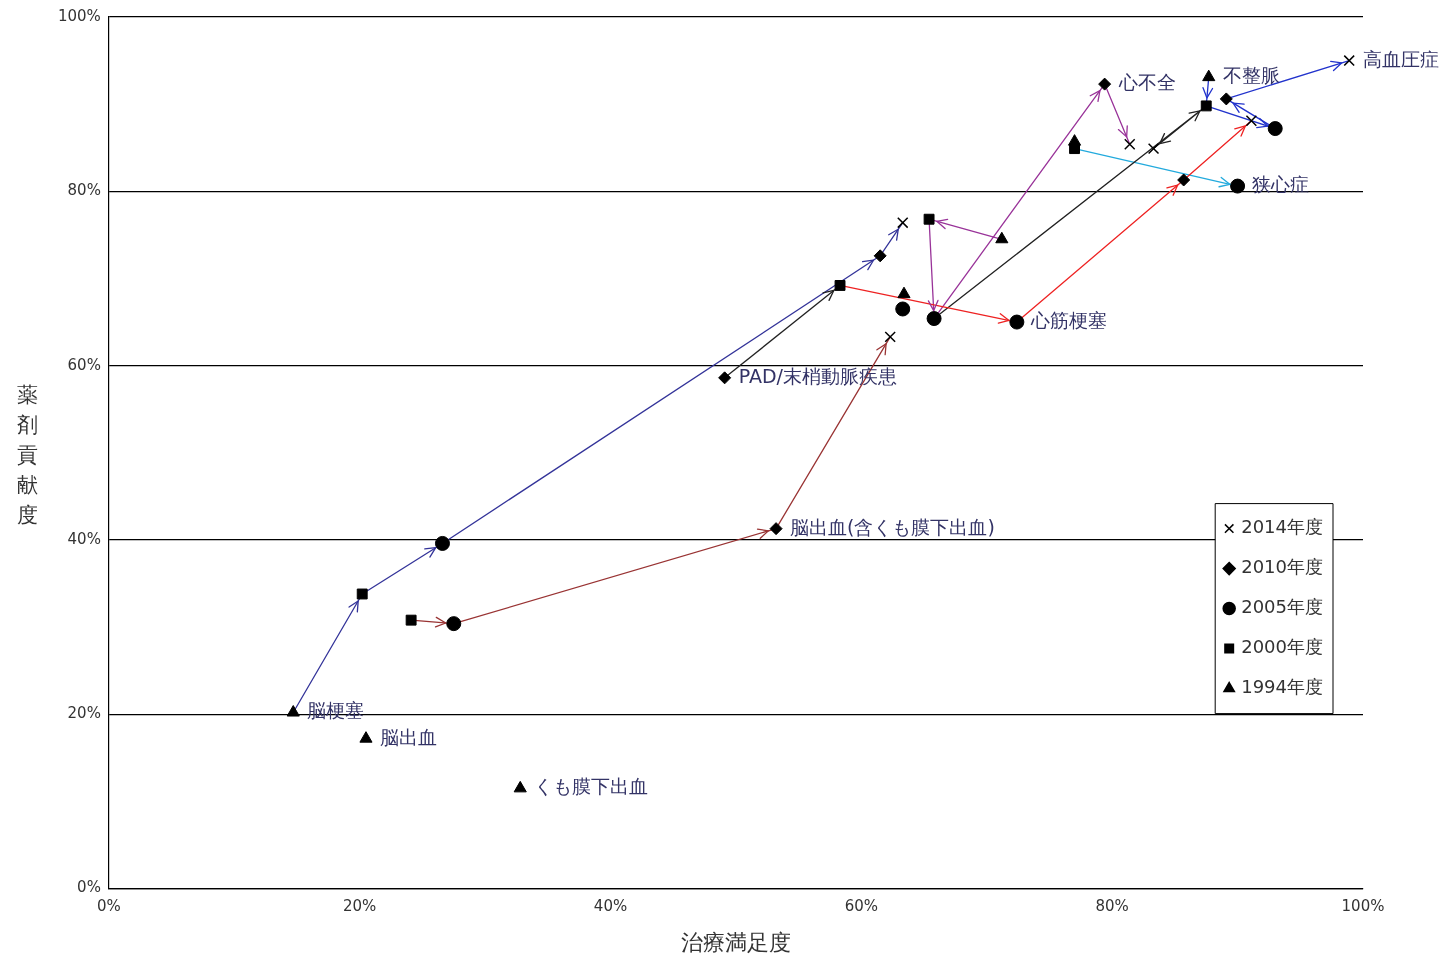  Describe the element at coordinates (27, 455) in the screenshot. I see `y-axis-title: 薬剤貢献度` at that location.